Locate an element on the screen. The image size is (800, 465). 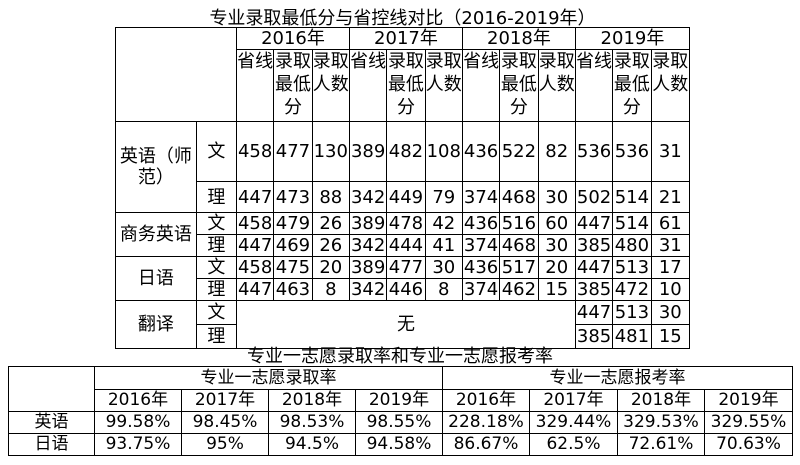
rate-cell: 329.44% is located at coordinates (573, 422).